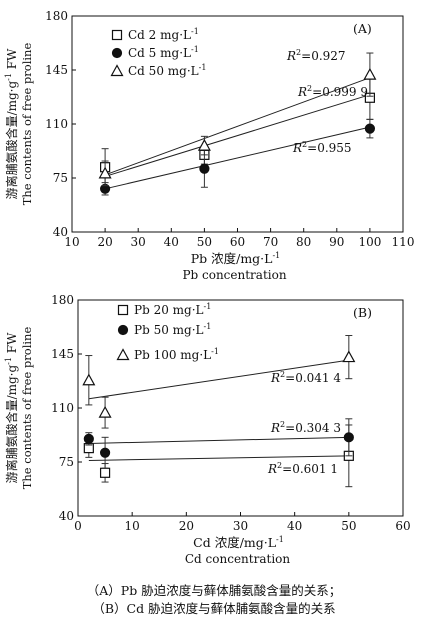 This screenshot has height=625, width=428. I want to click on x-tick-label: 110, so click(403, 242).